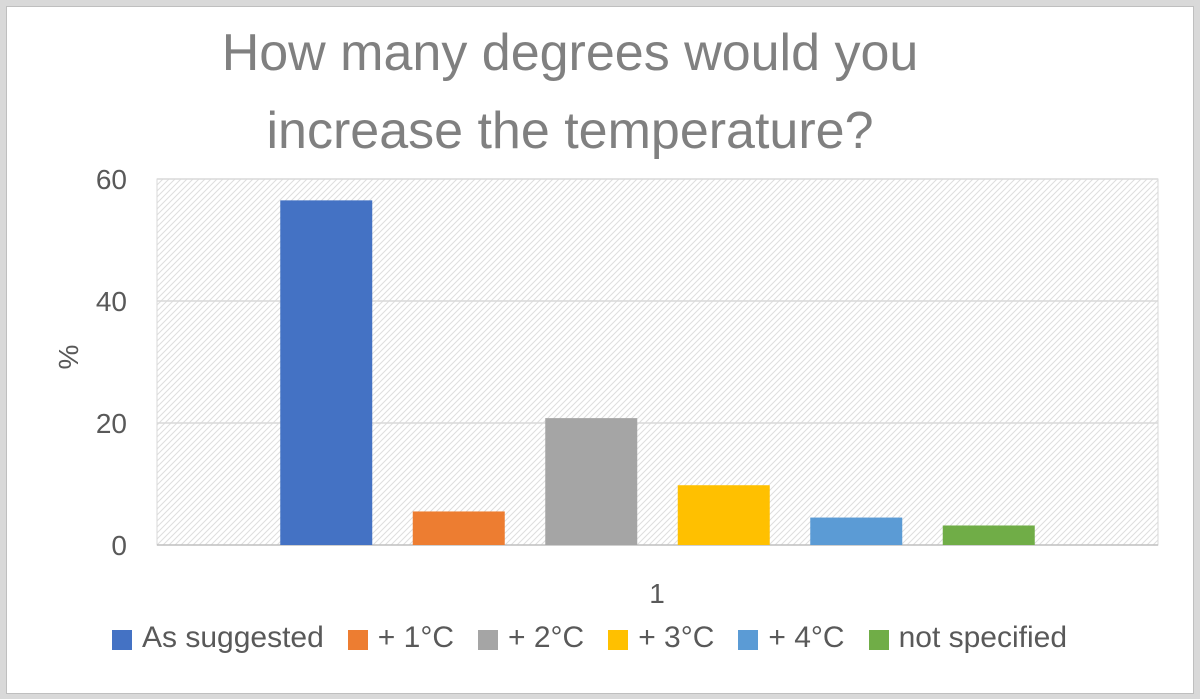 The height and width of the screenshot is (699, 1200). I want to click on chart-title-line-2: increase the temperature?, so click(570, 131).